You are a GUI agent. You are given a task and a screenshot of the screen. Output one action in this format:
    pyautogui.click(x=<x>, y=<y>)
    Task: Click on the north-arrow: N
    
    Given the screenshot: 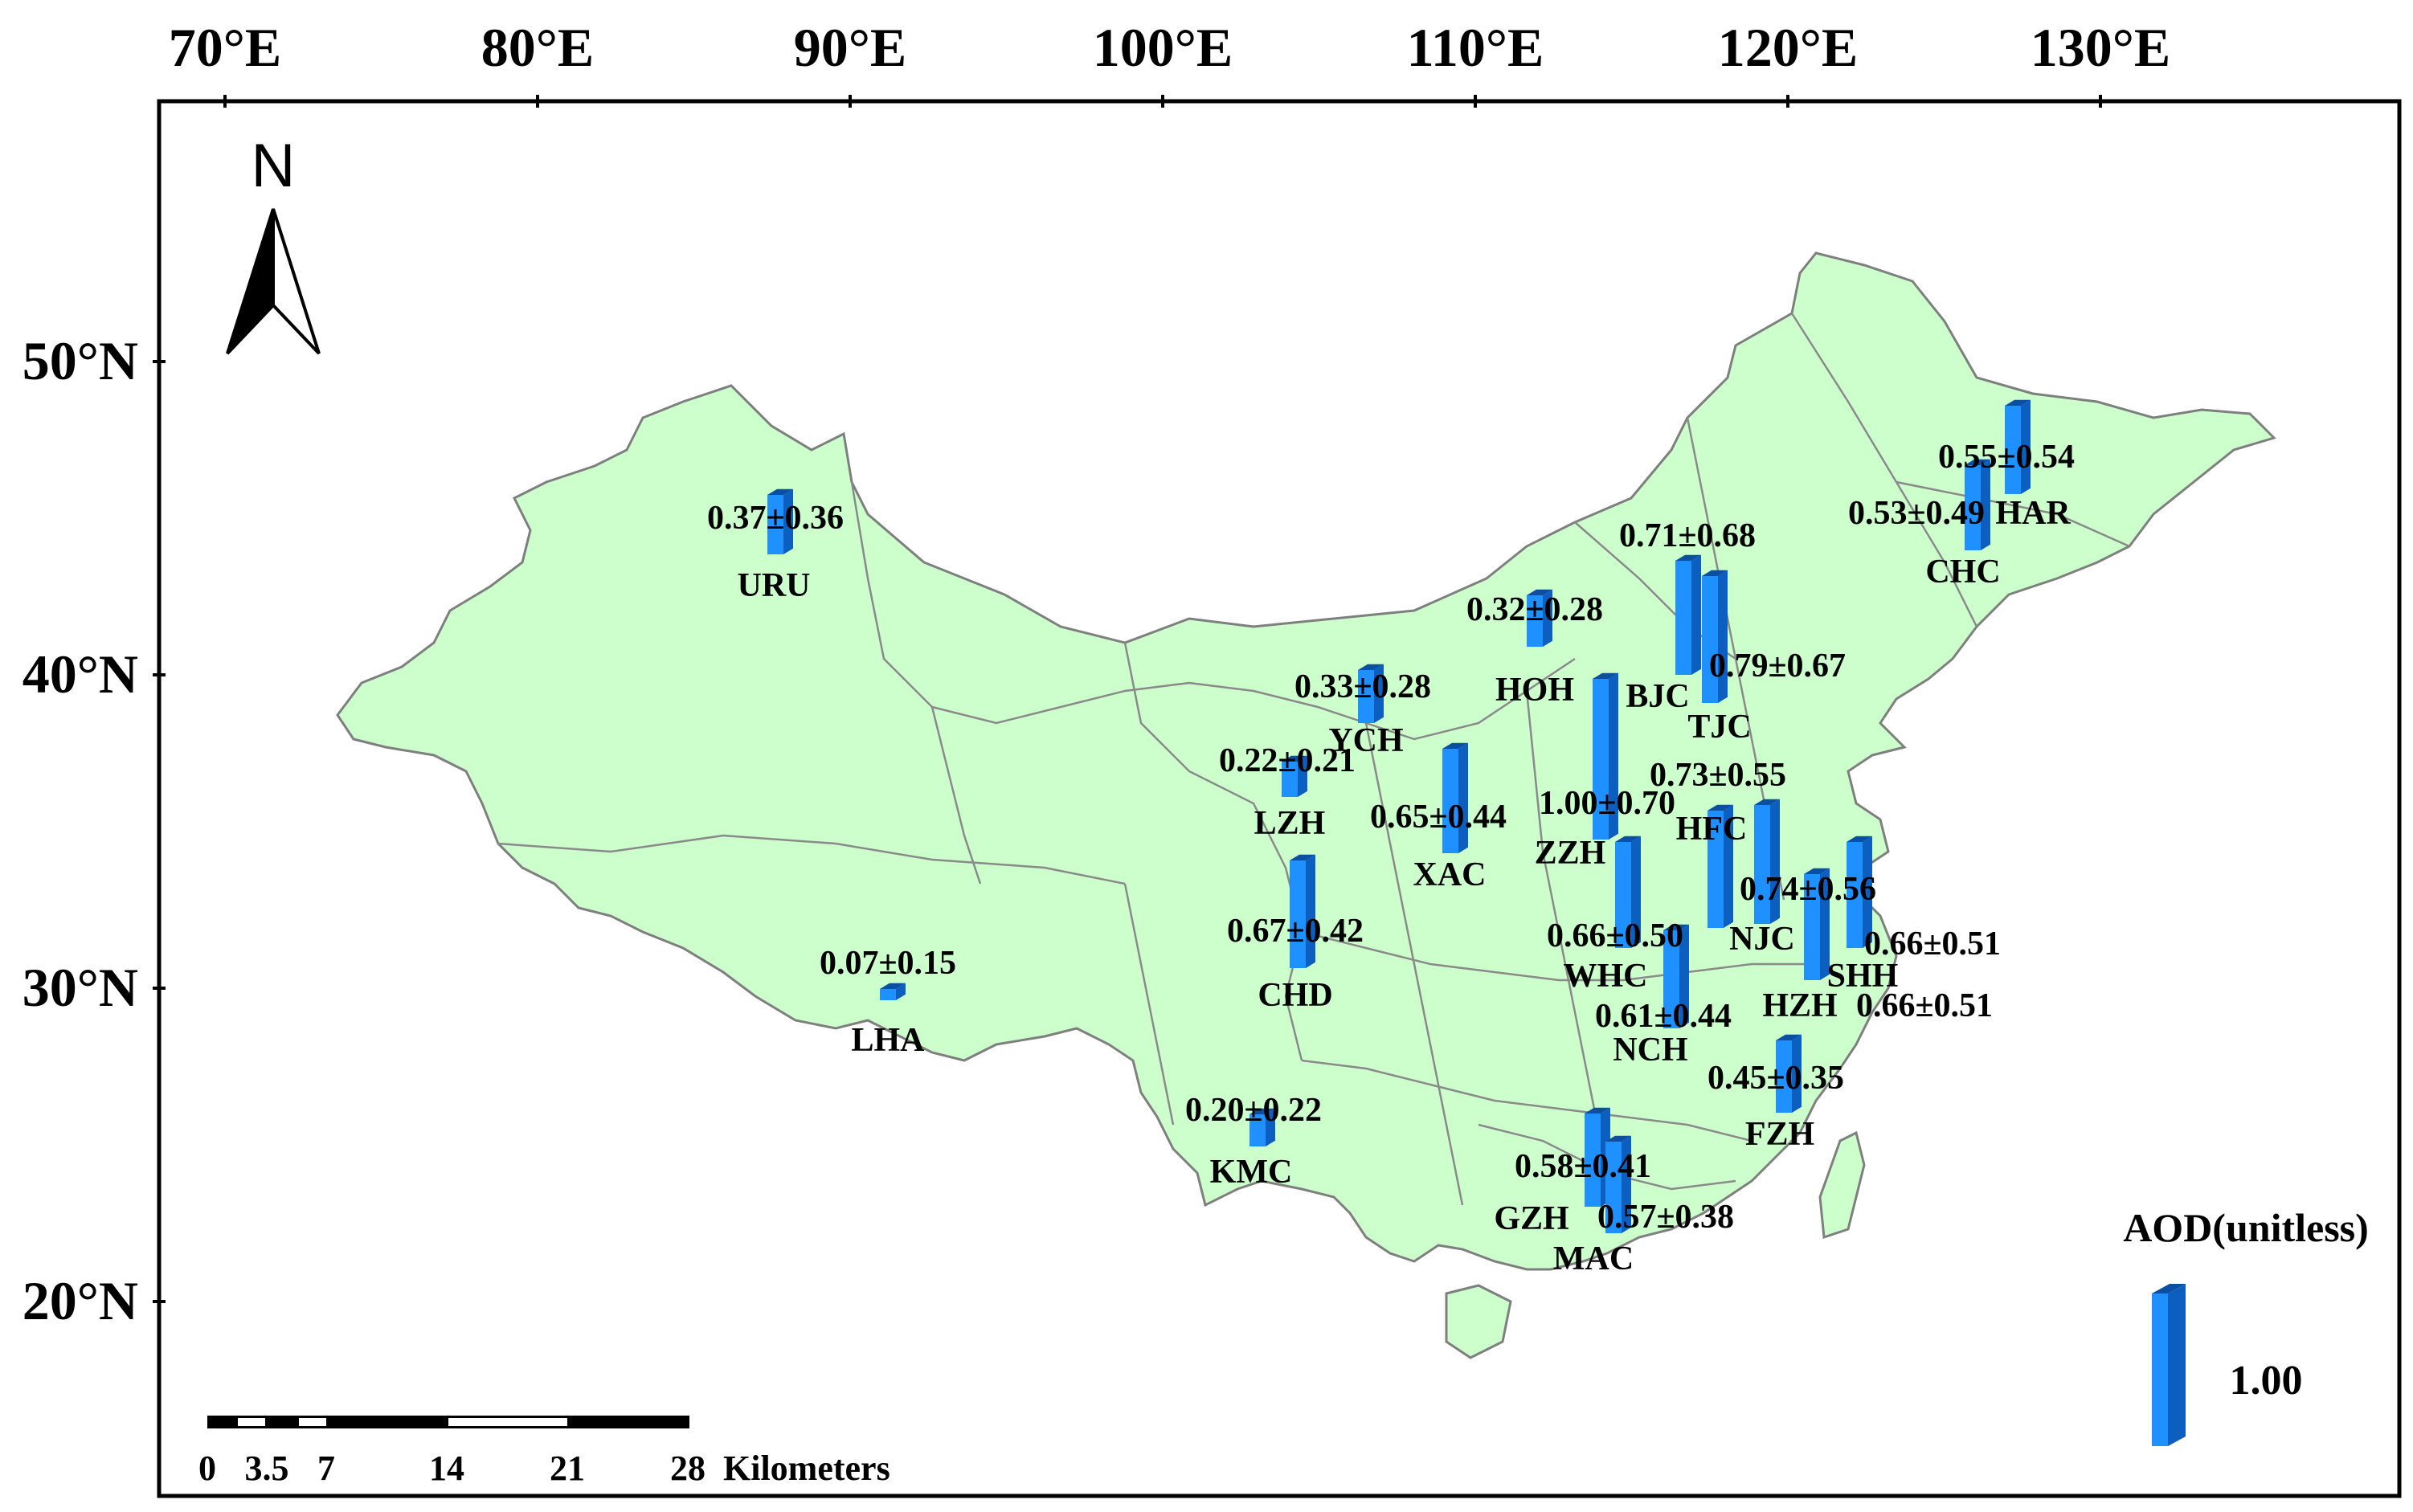 What is the action you would take?
    pyautogui.click(x=273, y=243)
    